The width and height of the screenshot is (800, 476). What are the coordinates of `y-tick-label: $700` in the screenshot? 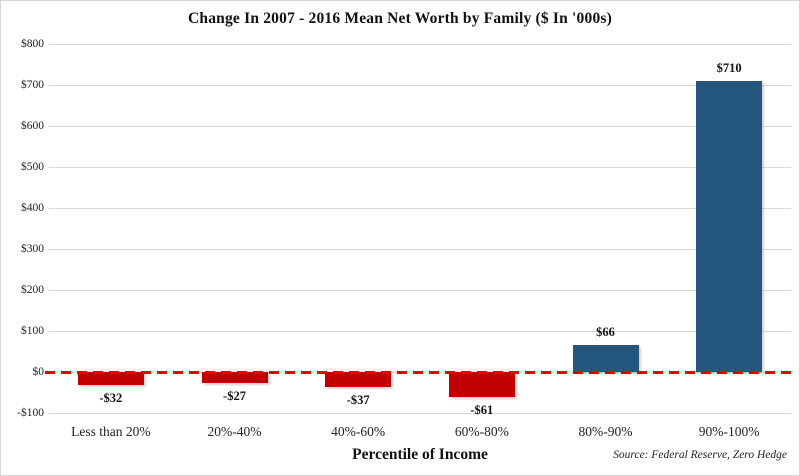 It's located at (32, 85).